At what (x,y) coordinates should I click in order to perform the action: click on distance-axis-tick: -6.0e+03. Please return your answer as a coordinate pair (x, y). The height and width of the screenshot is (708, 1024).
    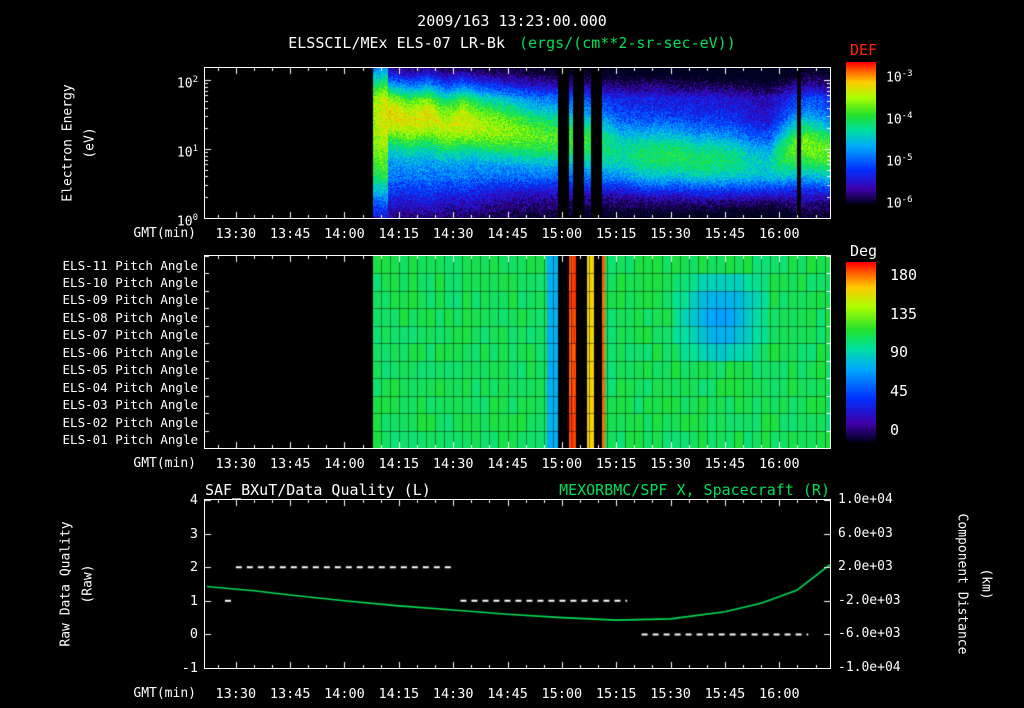
    Looking at the image, I should click on (869, 634).